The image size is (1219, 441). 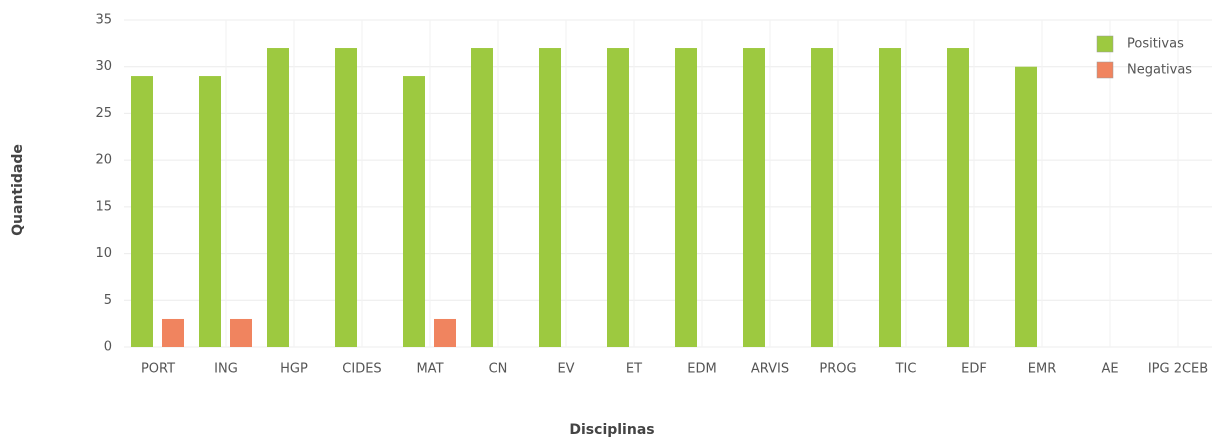 What do you see at coordinates (108, 347) in the screenshot?
I see `y-tick-label: 0` at bounding box center [108, 347].